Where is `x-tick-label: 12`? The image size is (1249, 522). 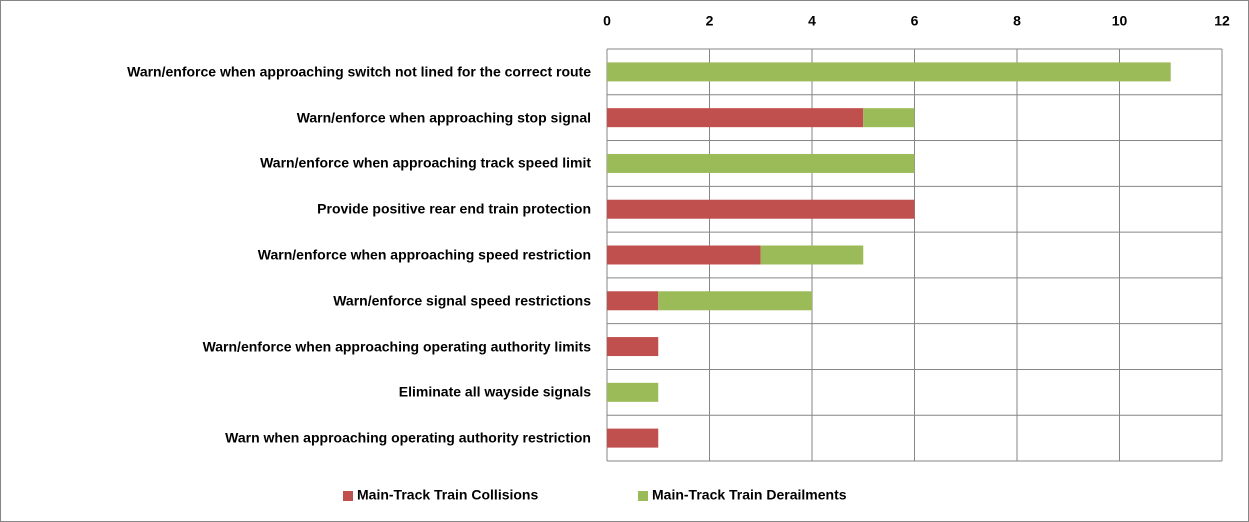
x-tick-label: 12 is located at coordinates (1222, 21).